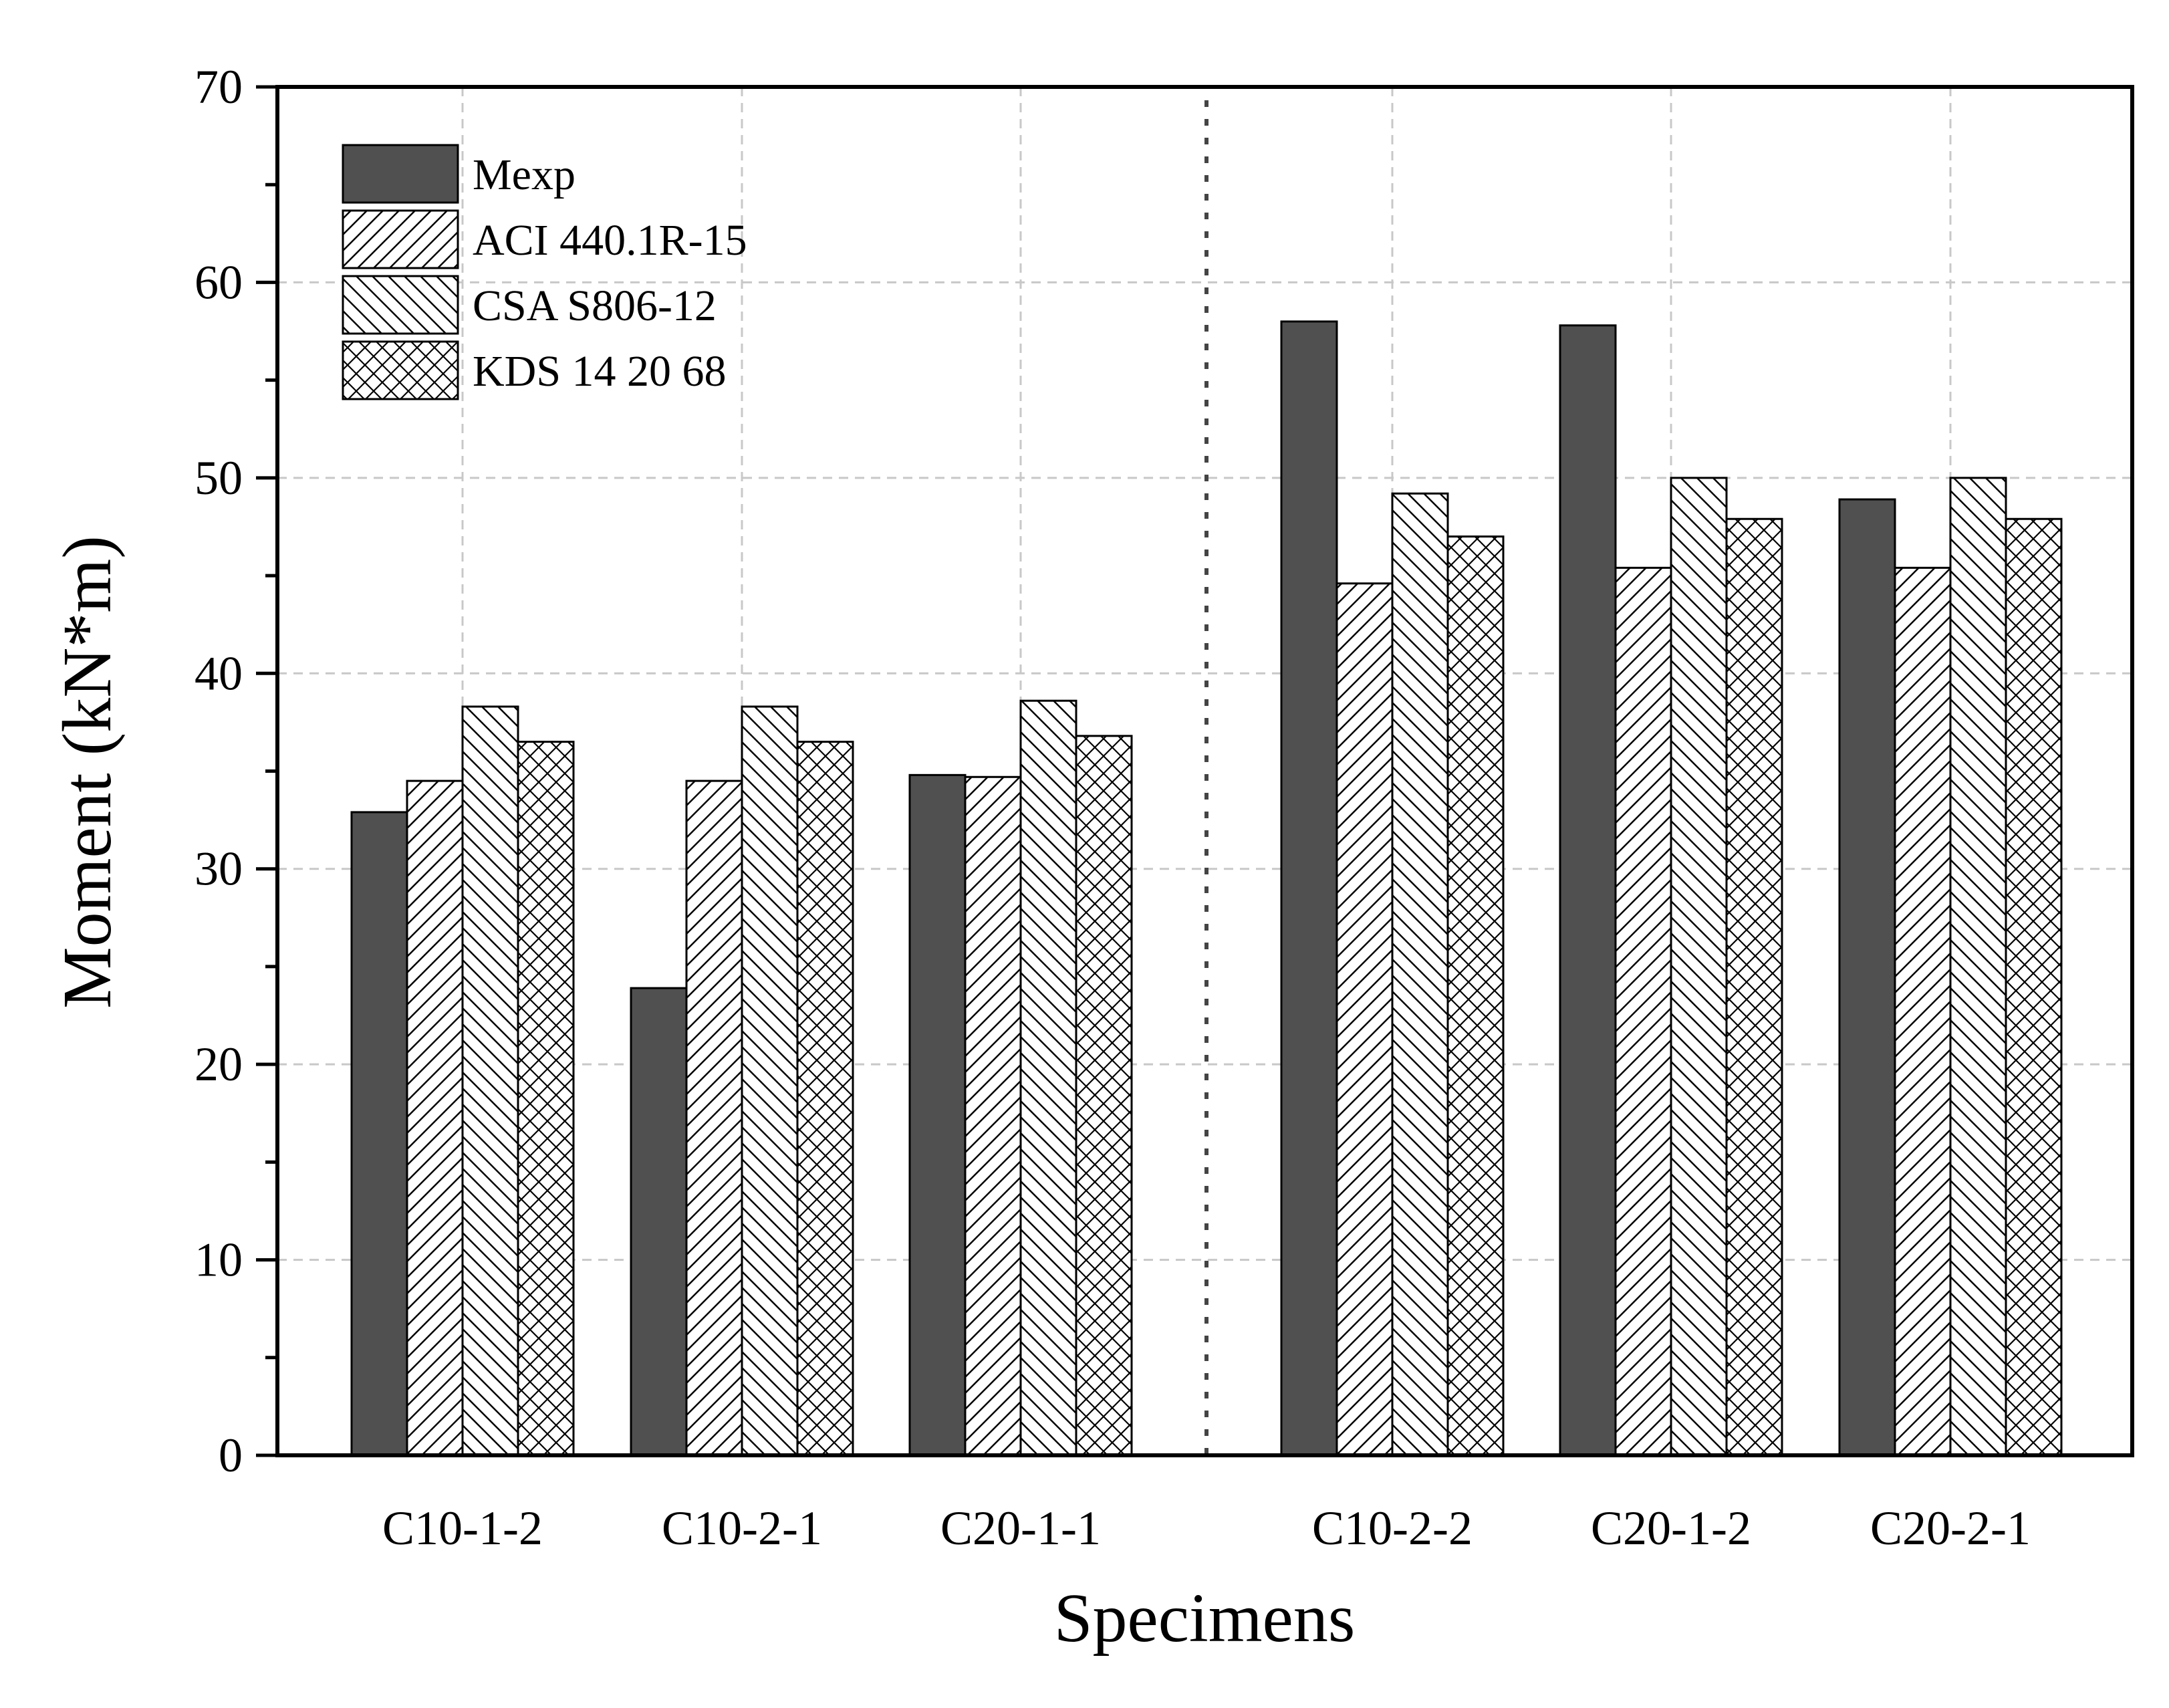  Describe the element at coordinates (659, 1222) in the screenshot. I see `bar-C10-2-1-s0` at that location.